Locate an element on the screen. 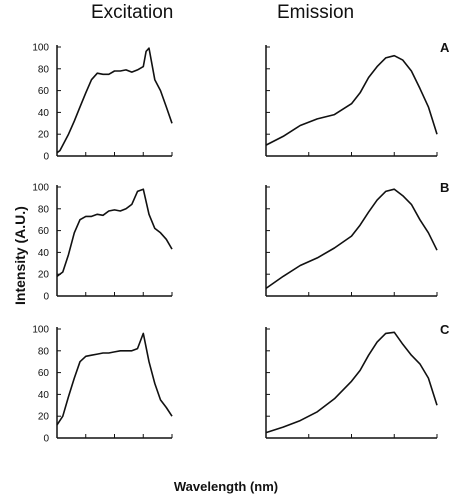  panel-label-b: B is located at coordinates (444, 187).